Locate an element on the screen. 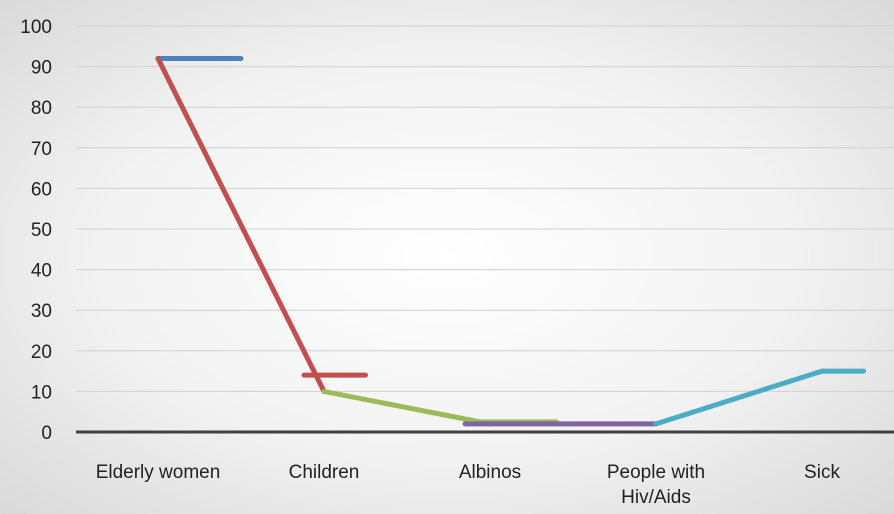  x-tick-label-1: Children is located at coordinates (324, 472).